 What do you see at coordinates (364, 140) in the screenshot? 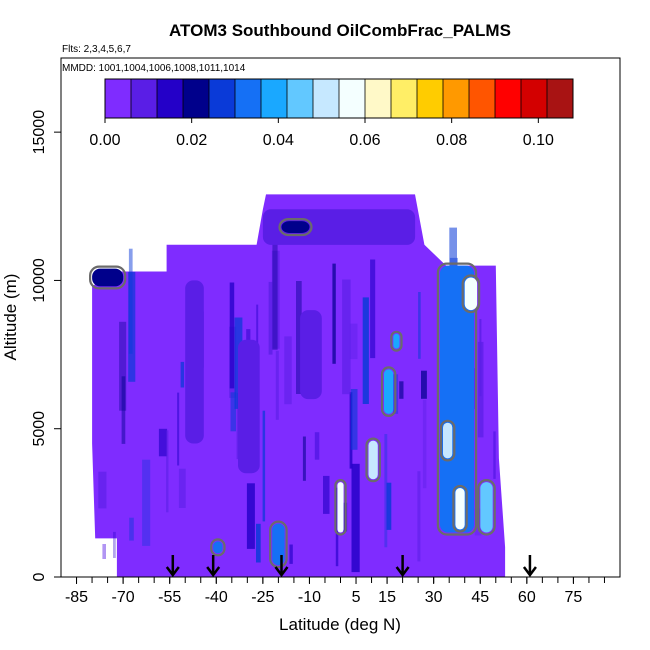
I see `colorbar-tick-label: 0.06` at bounding box center [364, 140].